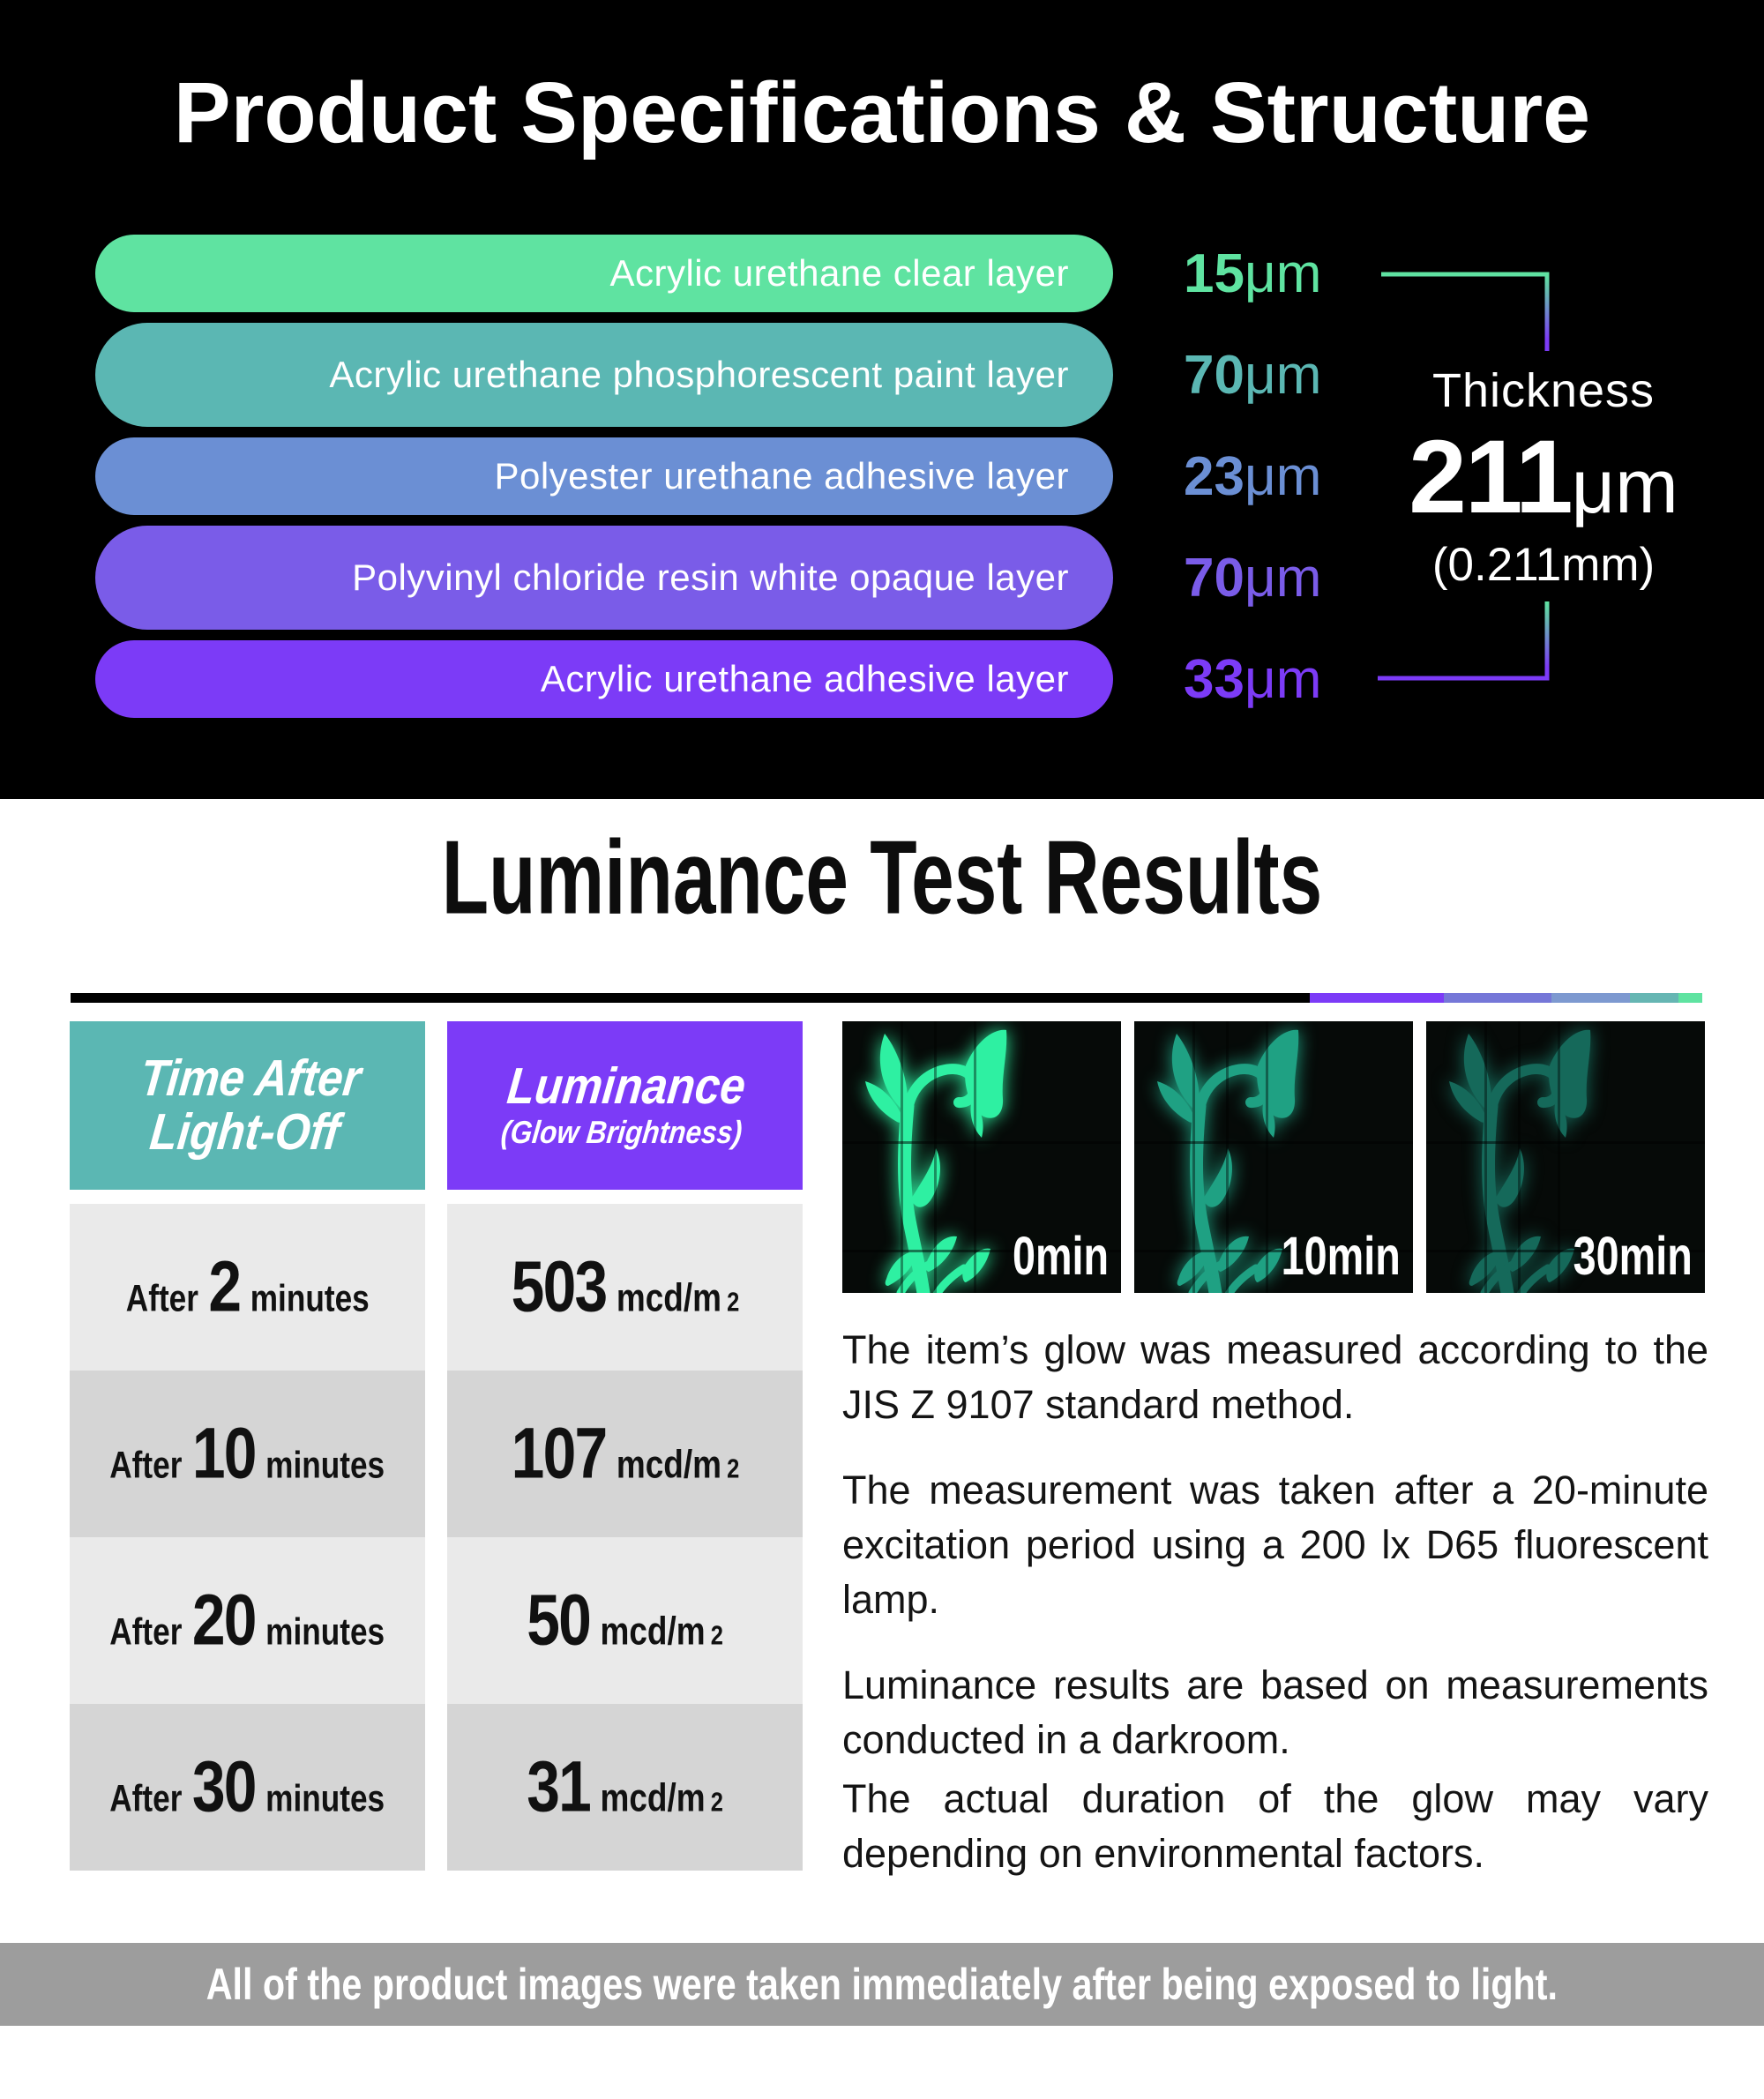 Image resolution: width=1764 pixels, height=2099 pixels. I want to click on photo-label-text: 10min, so click(1341, 1256).